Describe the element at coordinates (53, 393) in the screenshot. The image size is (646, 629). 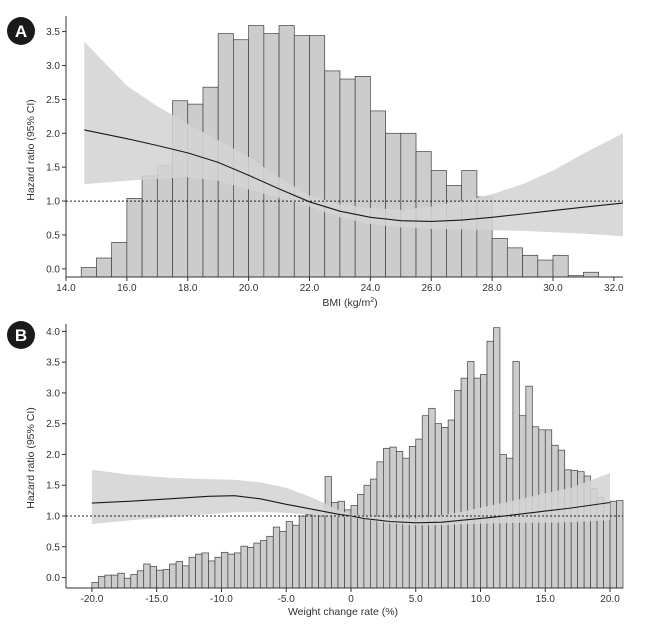
I see `panel-b-y-tick-label: 3.0` at that location.